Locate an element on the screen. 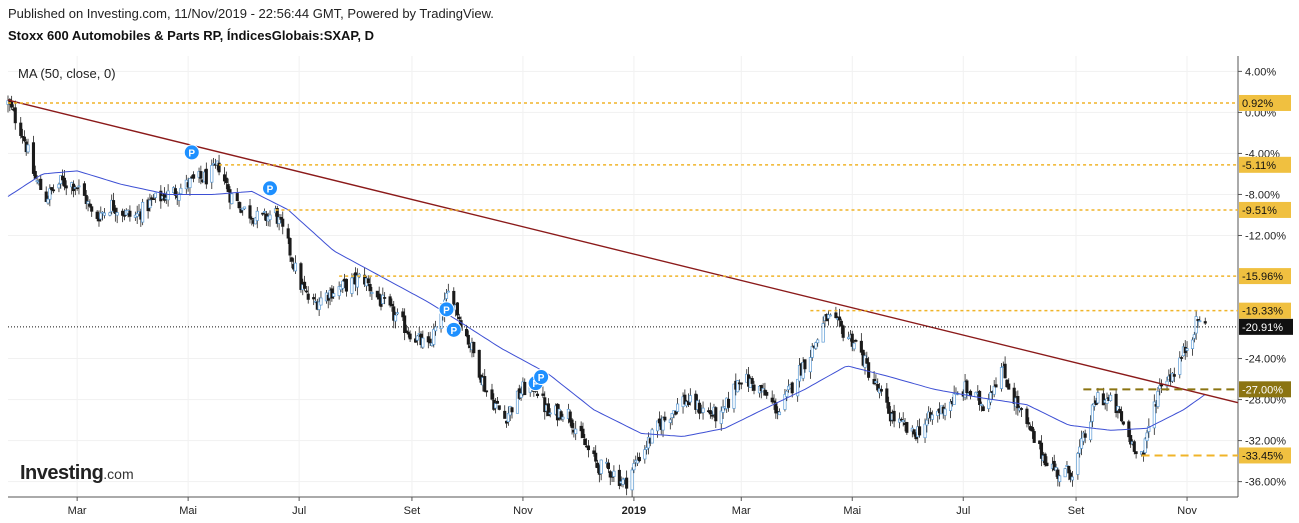  y-tick-label: -24.00% is located at coordinates (1265, 360).